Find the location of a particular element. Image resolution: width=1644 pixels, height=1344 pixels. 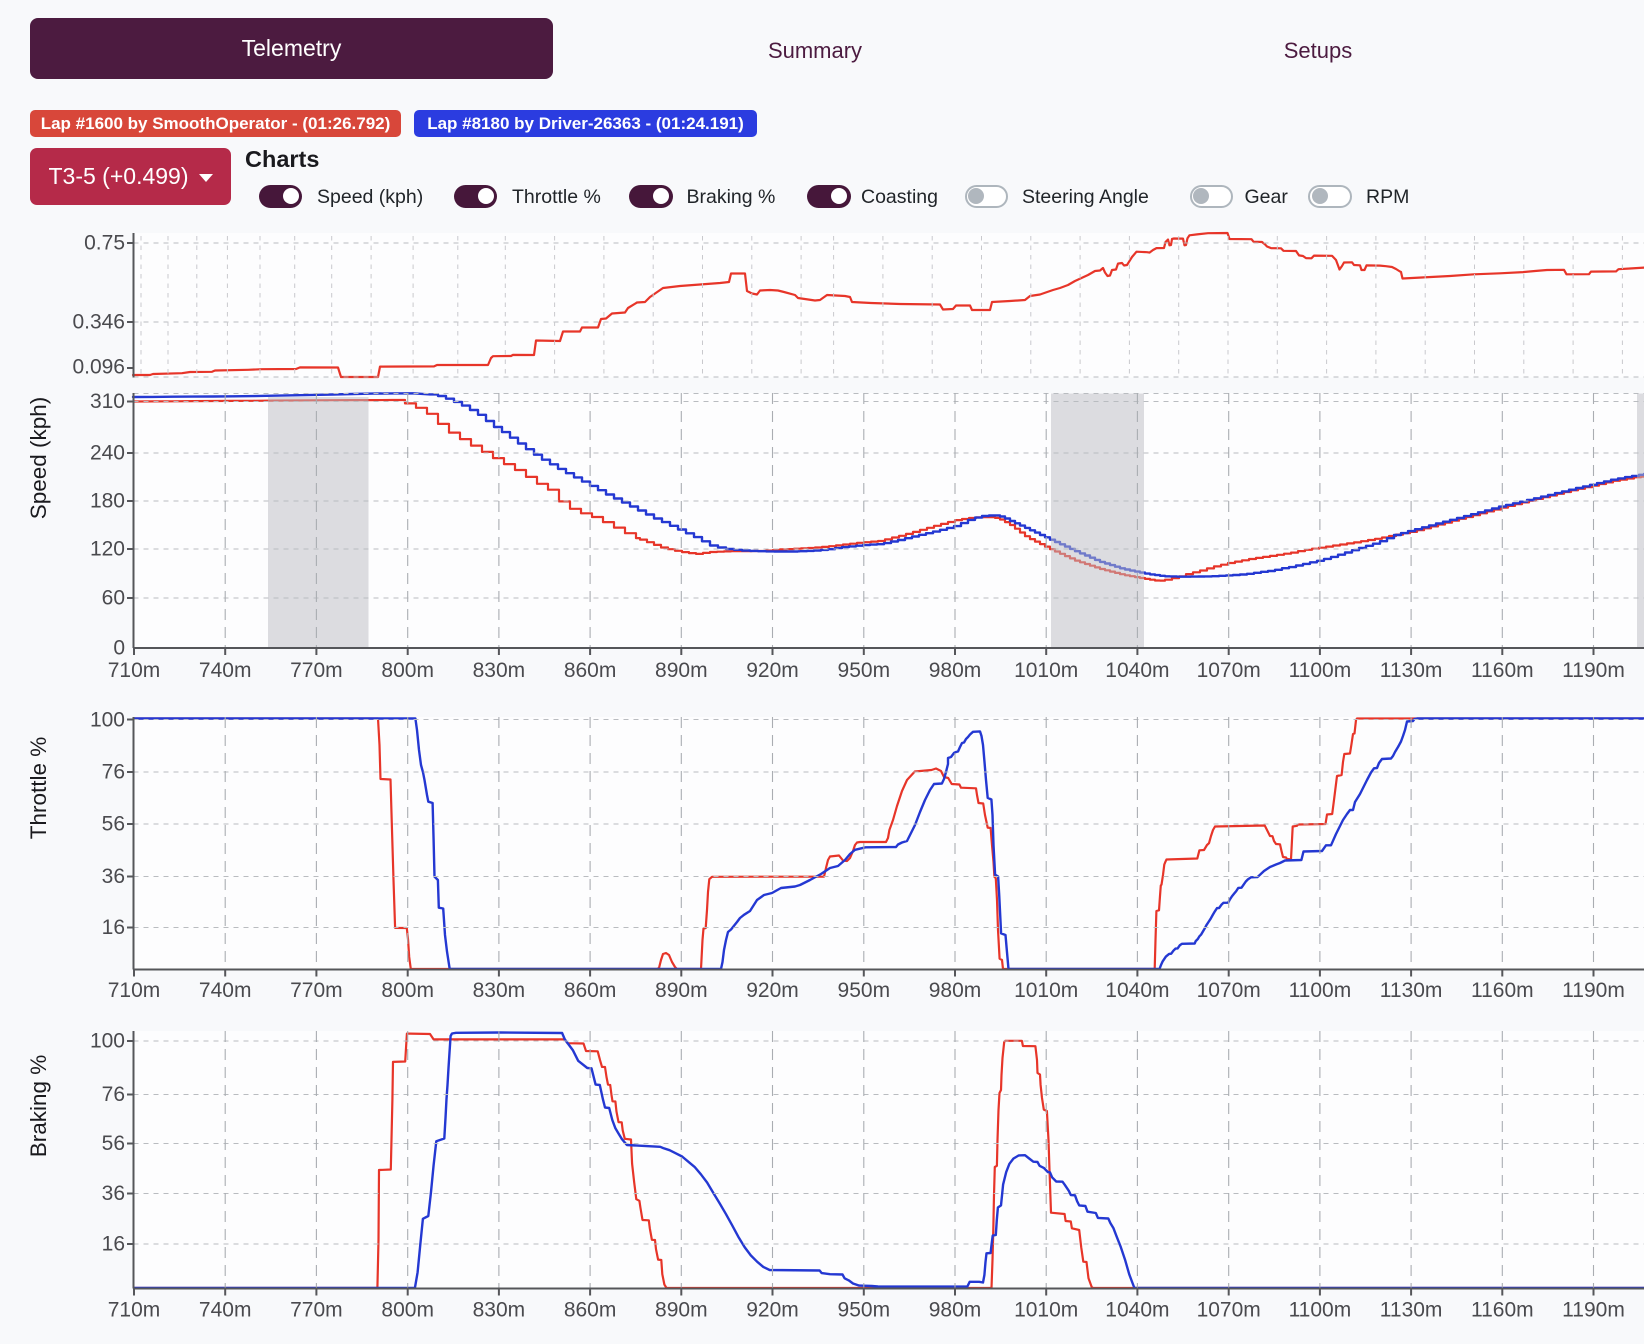

svg-text: Braking % is located at coordinates (38, 1106).